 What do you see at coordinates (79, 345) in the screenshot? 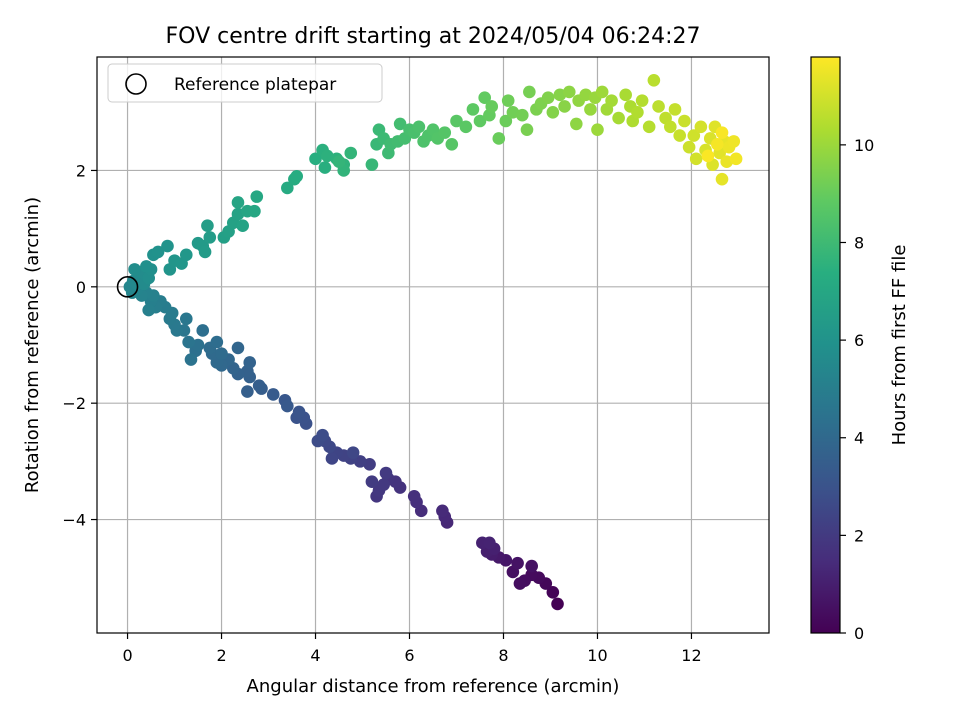
I see `y-axis-ticks: −4 −2 0 2` at bounding box center [79, 345].